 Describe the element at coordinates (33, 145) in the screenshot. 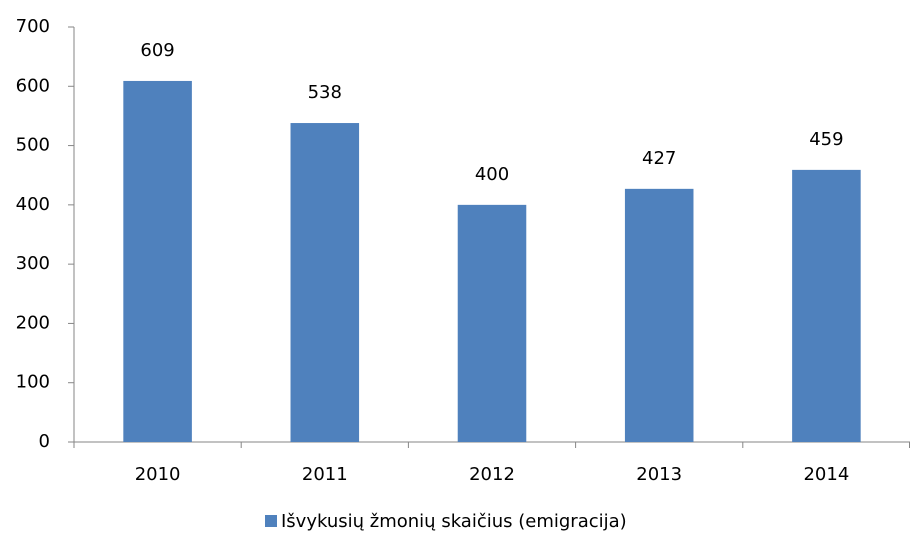

I see `y-tick-label: 500` at that location.